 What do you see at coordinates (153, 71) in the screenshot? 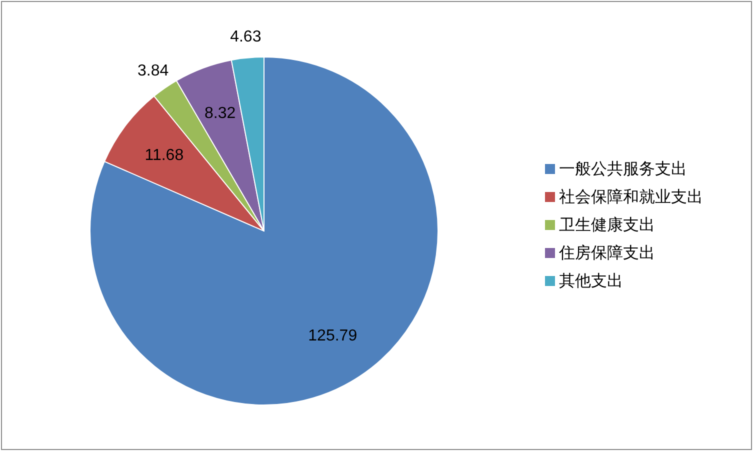
I see `data-label: 3.84` at bounding box center [153, 71].